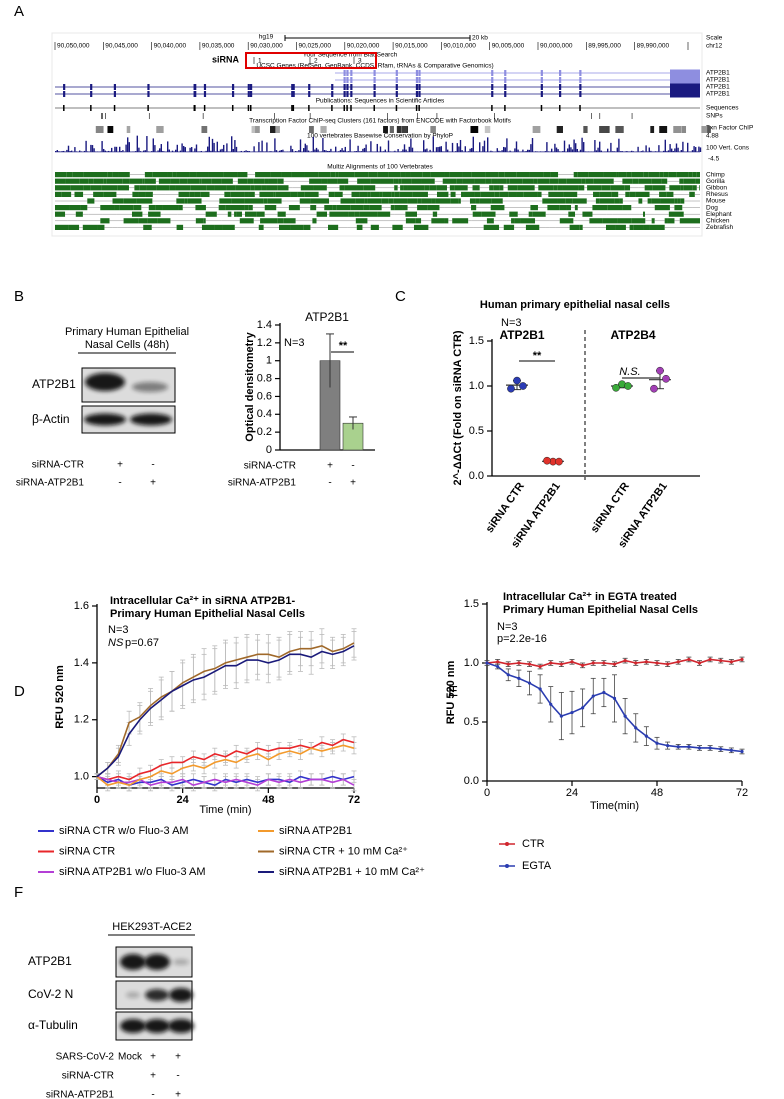 This screenshot has width=784, height=1099. What do you see at coordinates (266, 46) in the screenshot?
I see `coordinate-label: 90,030,000` at bounding box center [266, 46].